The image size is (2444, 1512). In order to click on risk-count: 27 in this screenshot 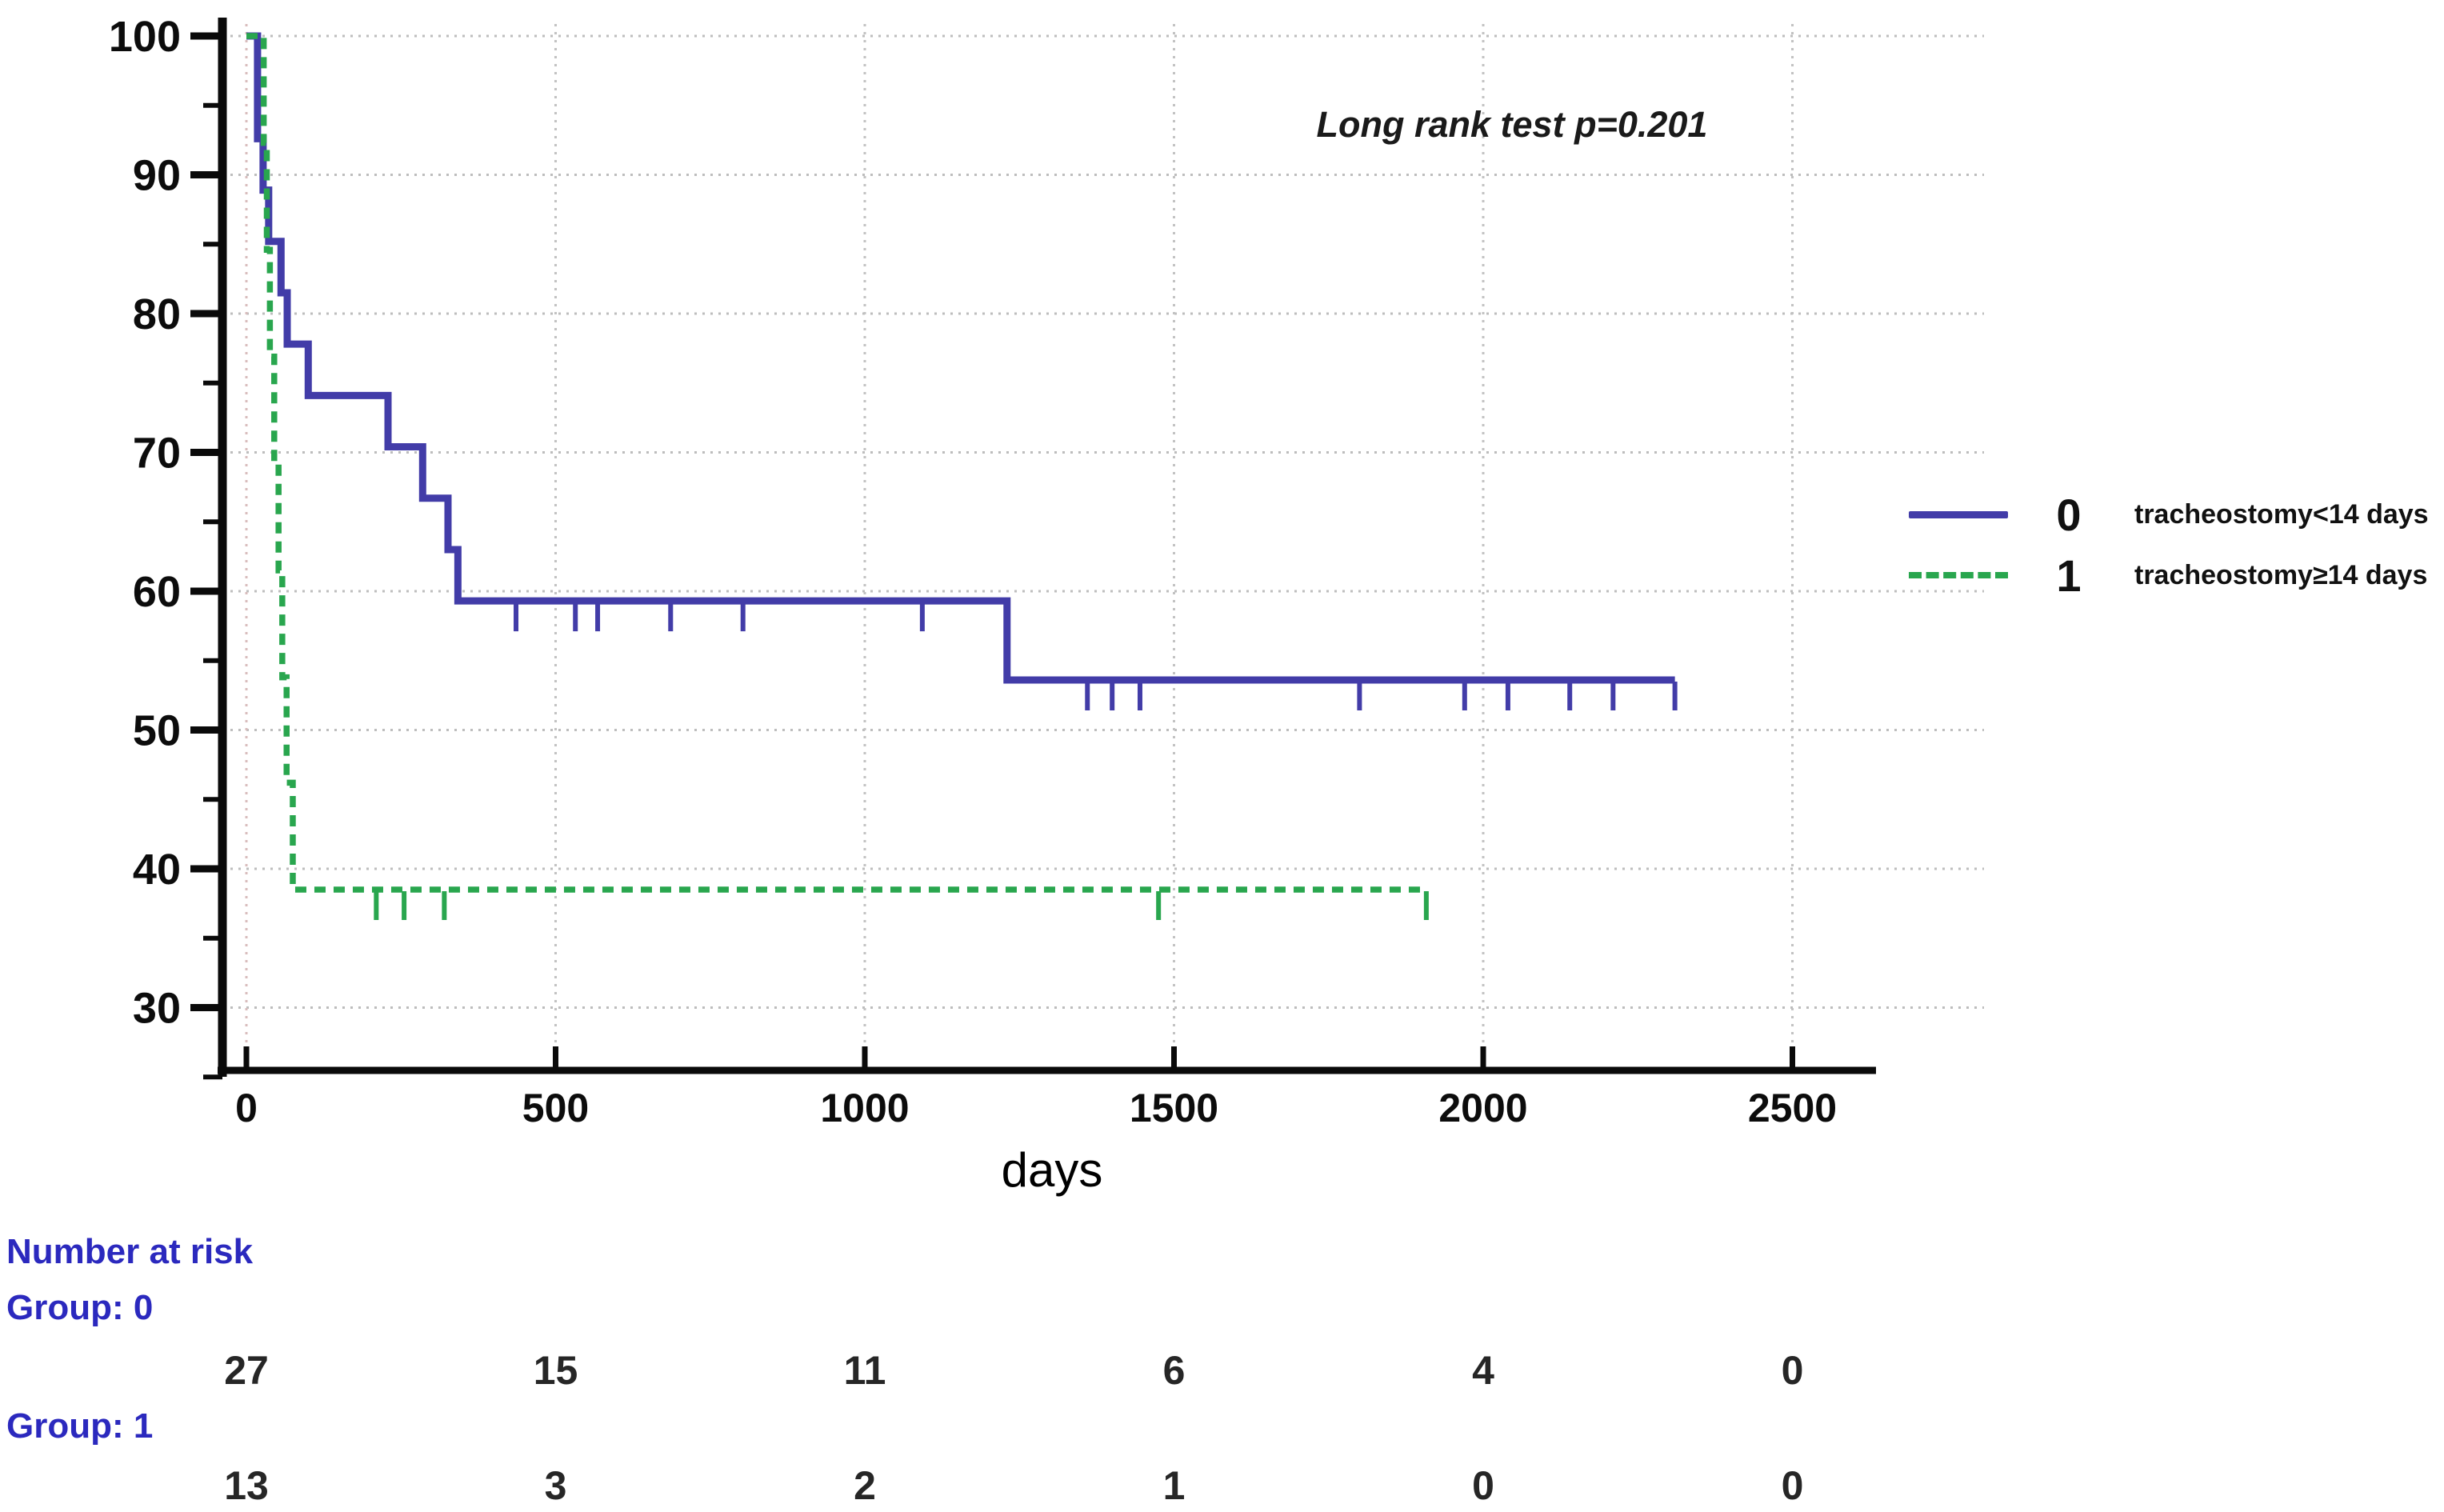, I will do `click(246, 1370)`.